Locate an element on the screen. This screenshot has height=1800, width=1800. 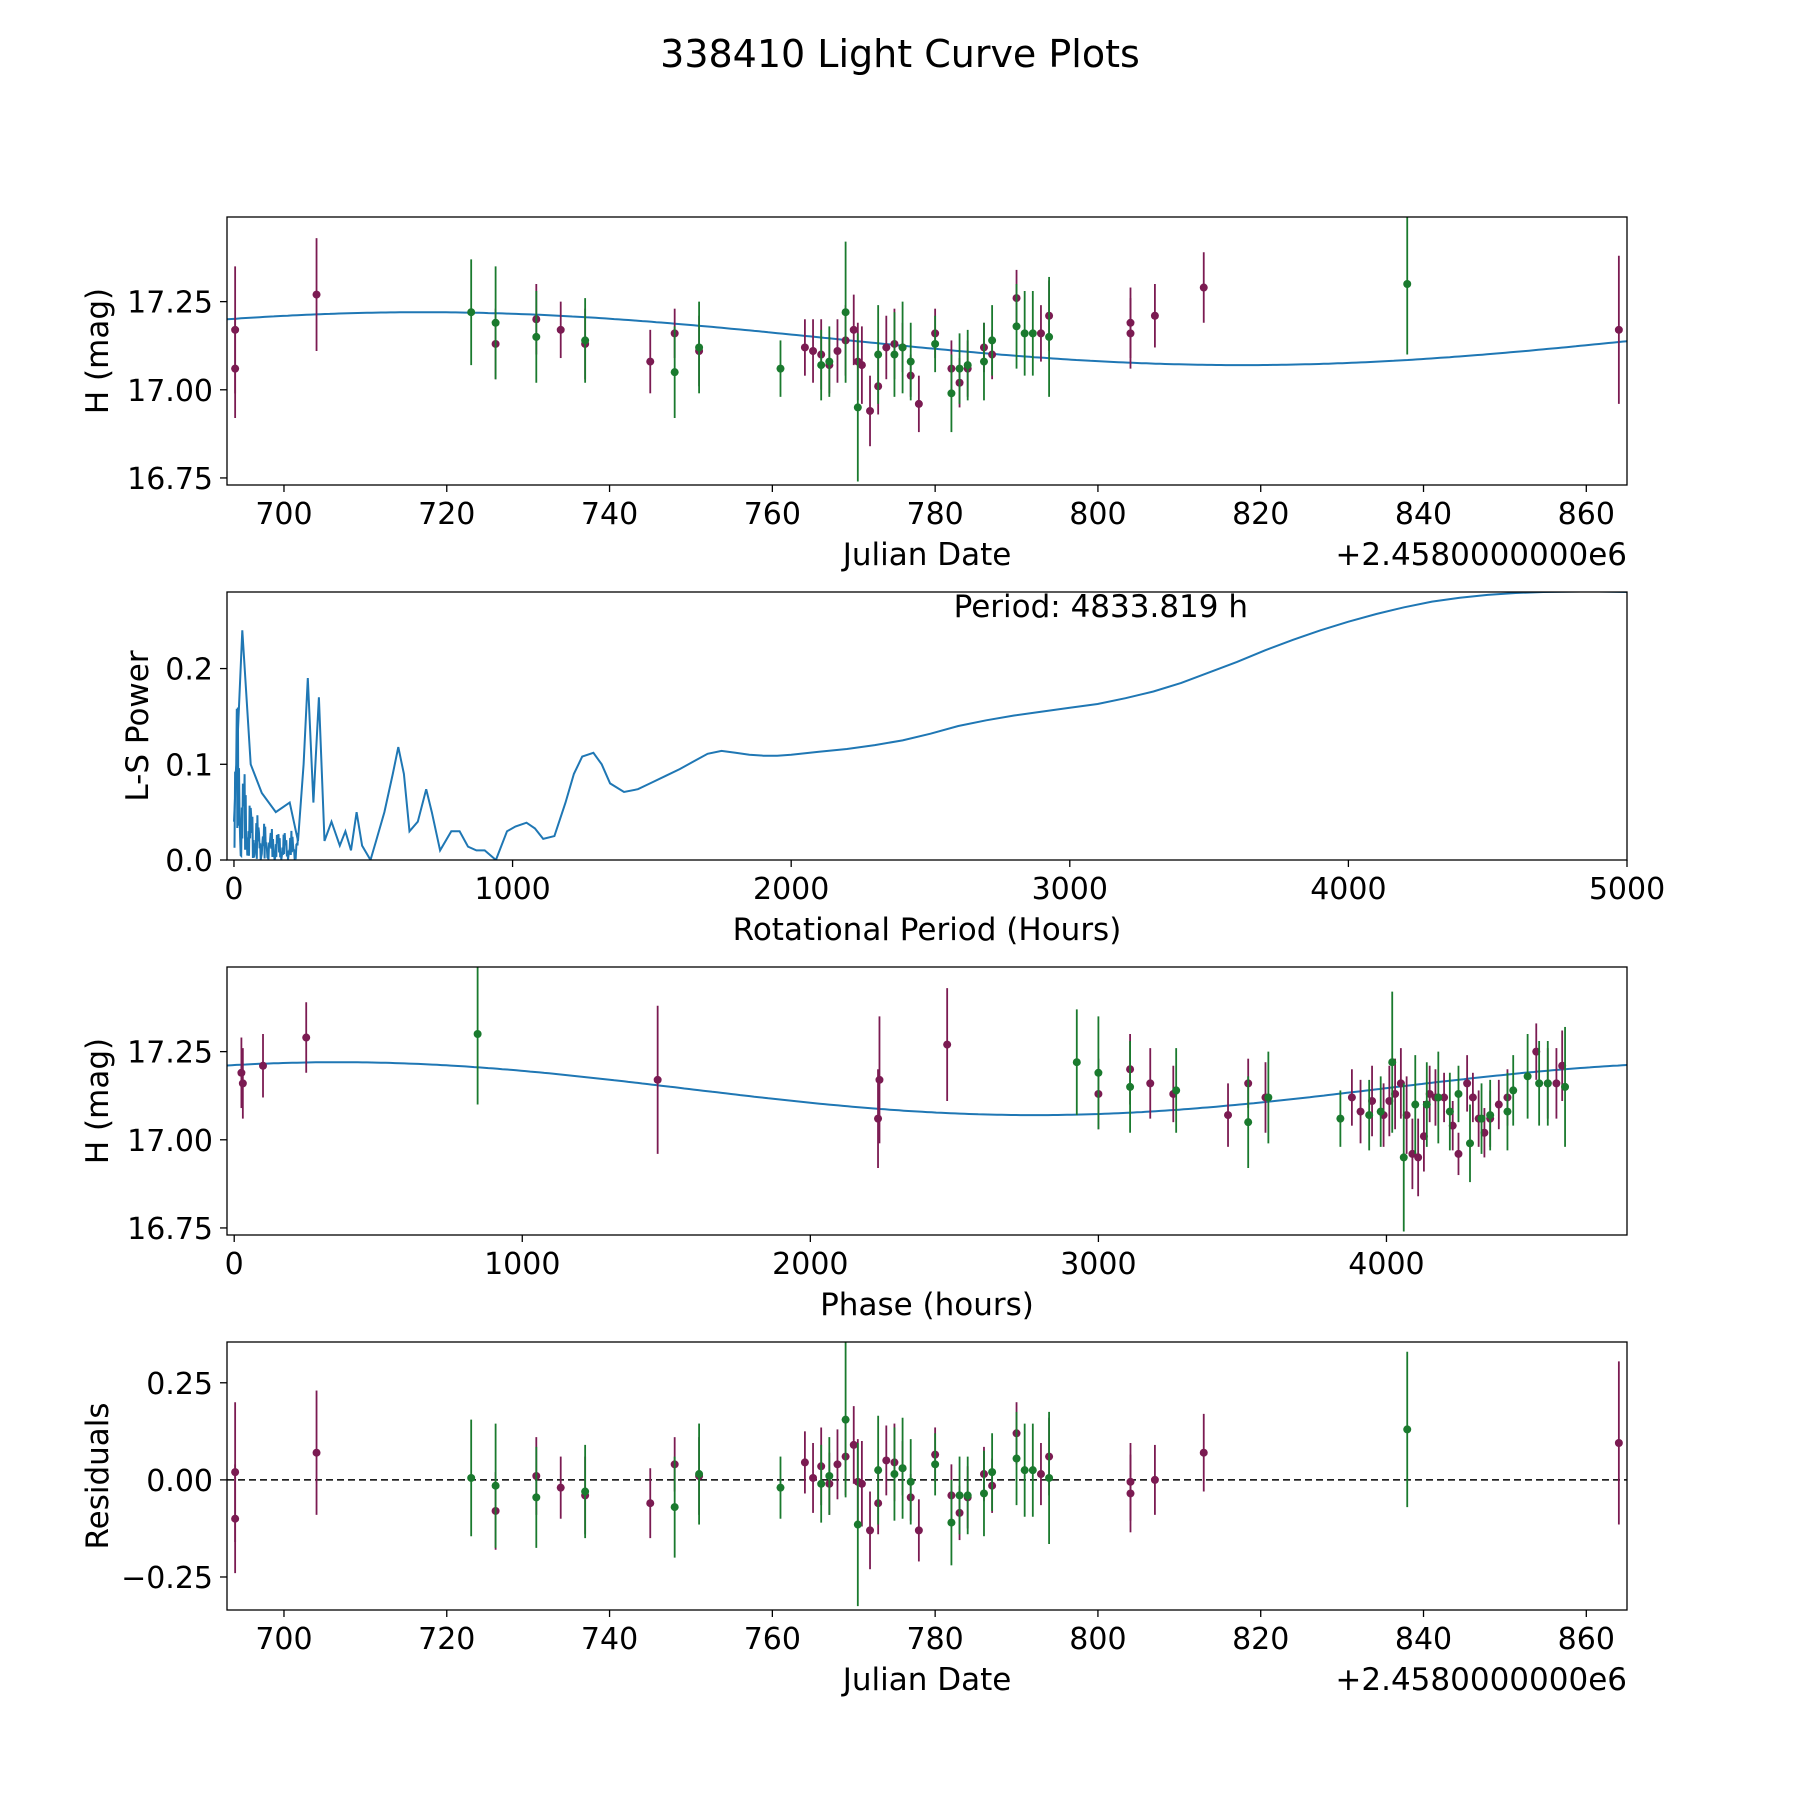
y-tick-label: 0.1 is located at coordinates (189, 765).